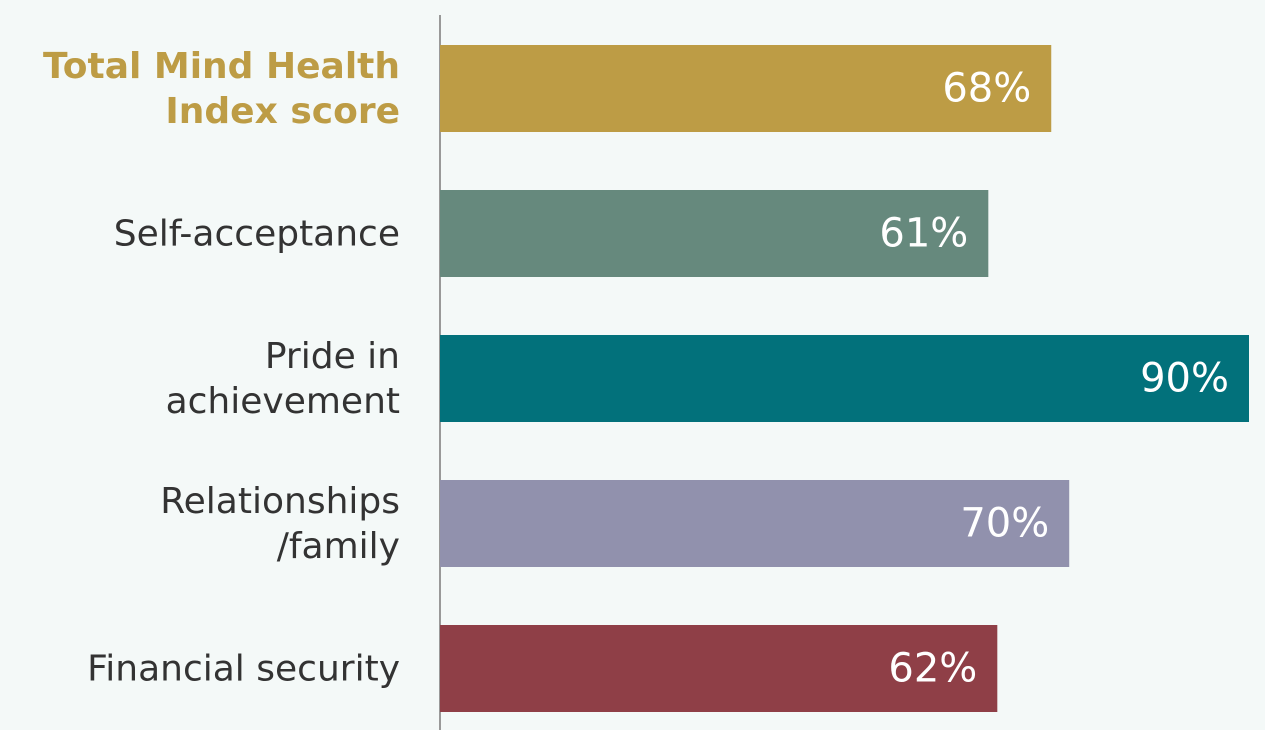 This screenshot has width=1265, height=730. What do you see at coordinates (932, 669) in the screenshot?
I see `value-label: 62%` at bounding box center [932, 669].